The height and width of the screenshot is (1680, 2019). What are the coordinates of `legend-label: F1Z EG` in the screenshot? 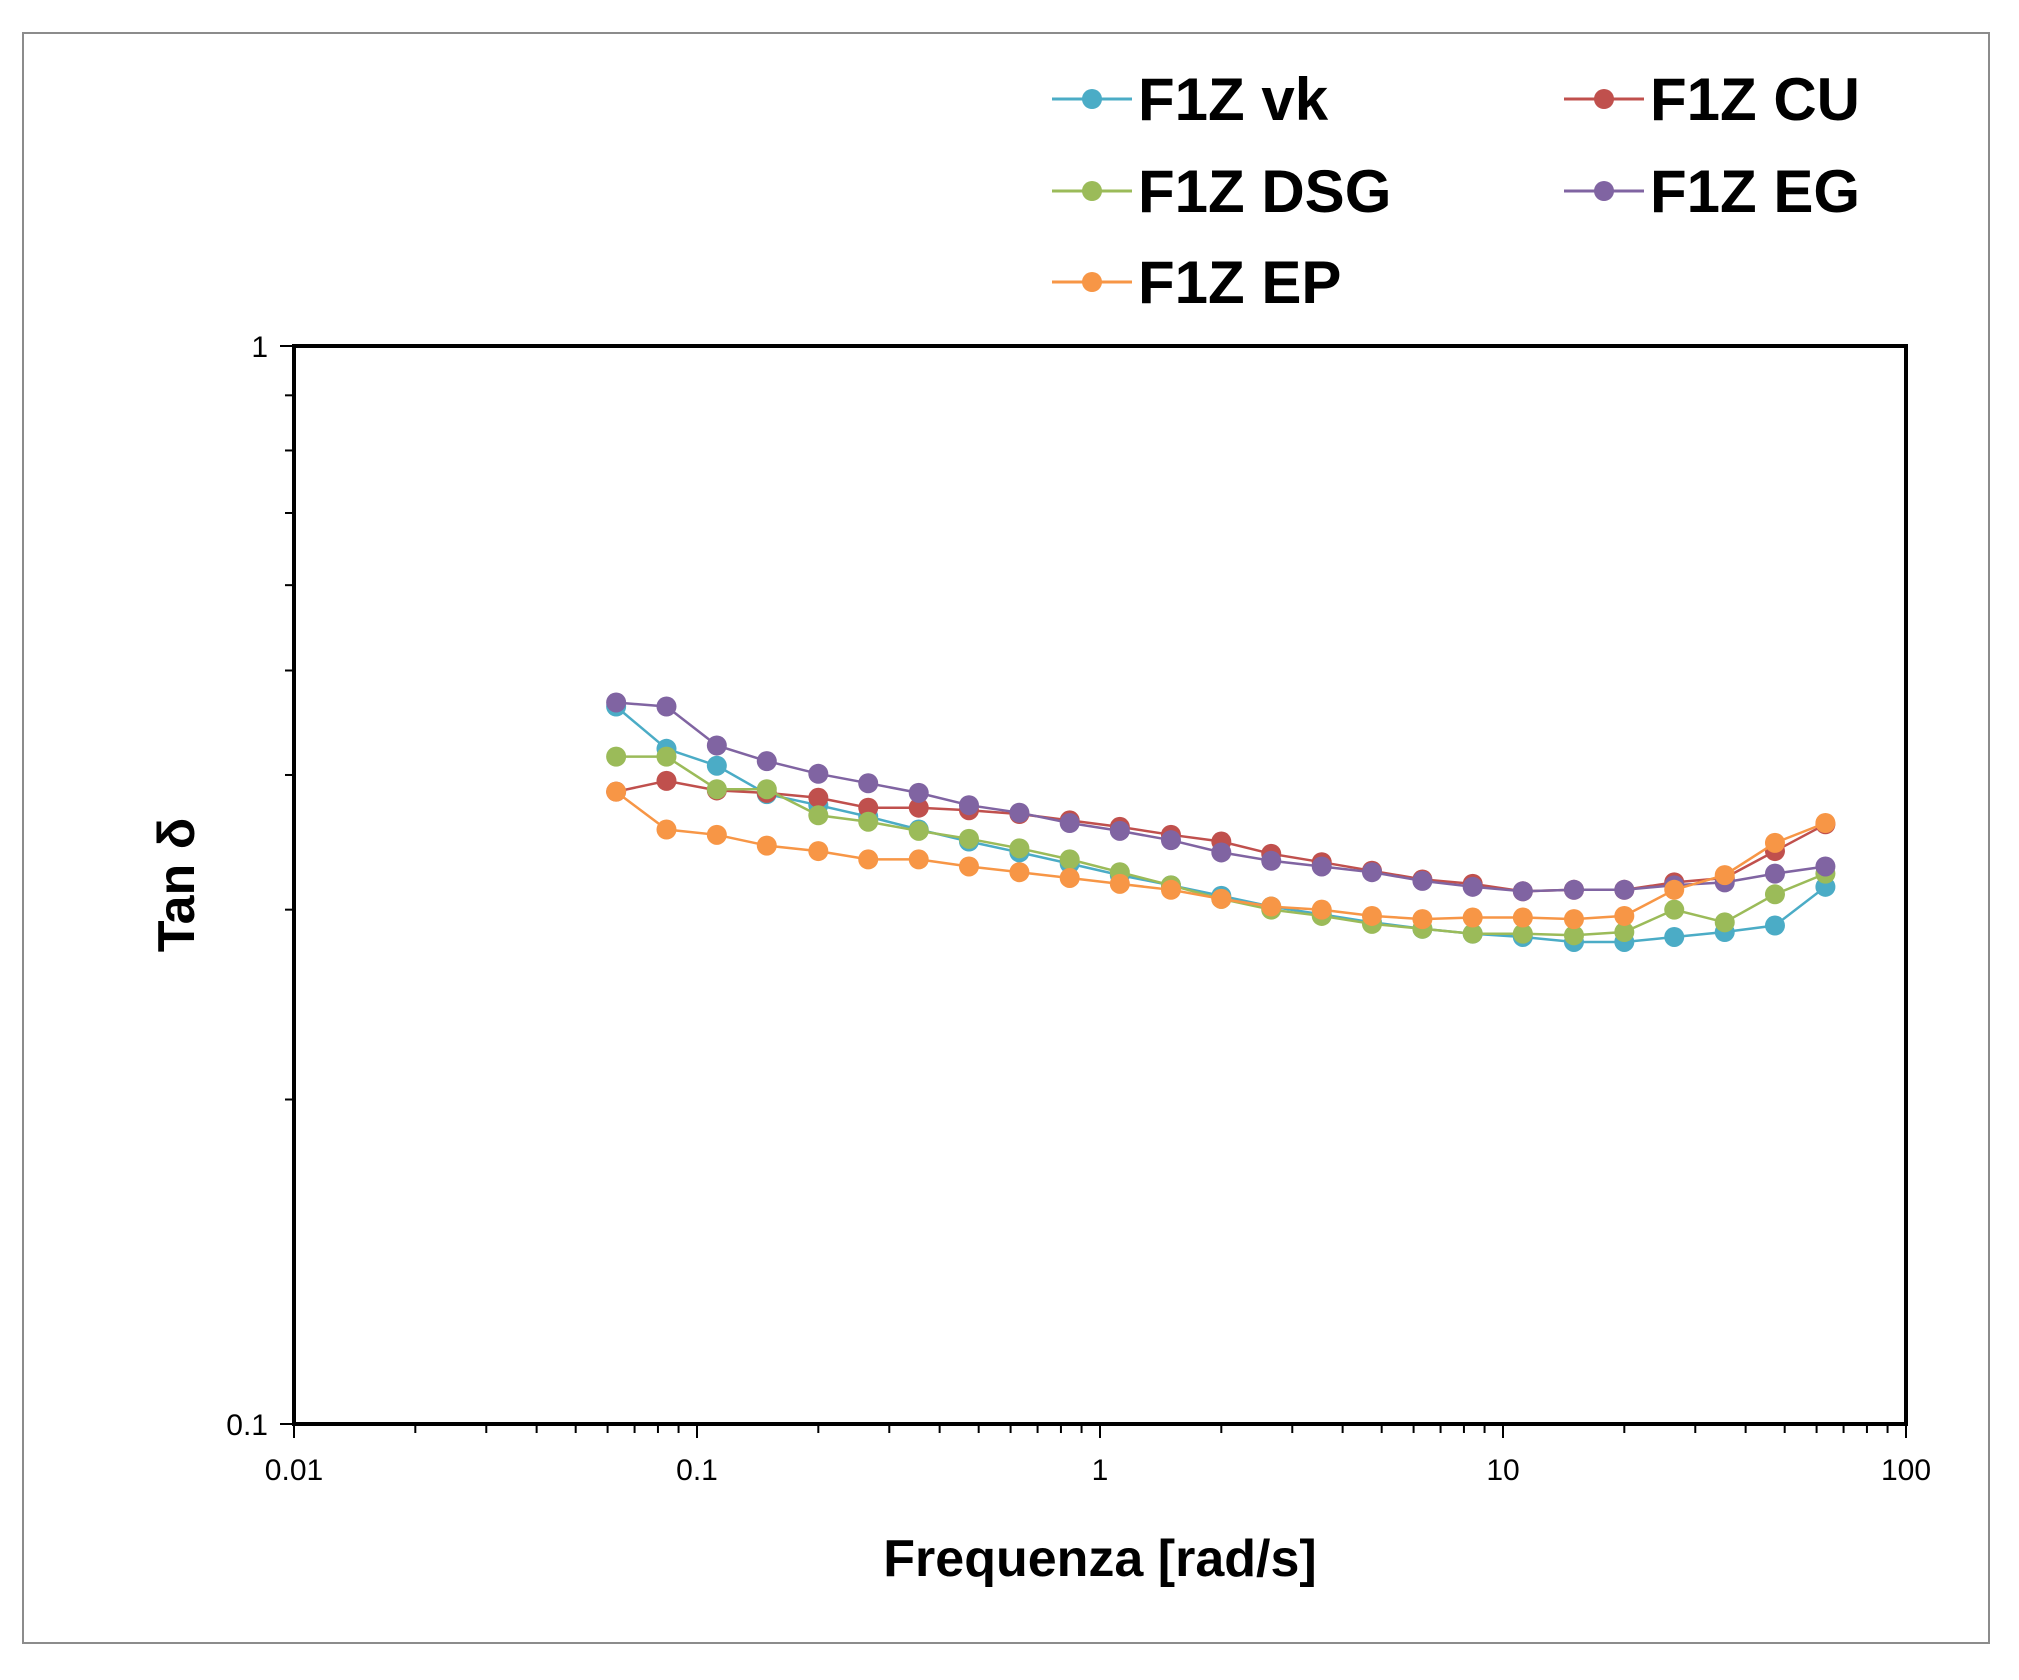 It's located at (1755, 191).